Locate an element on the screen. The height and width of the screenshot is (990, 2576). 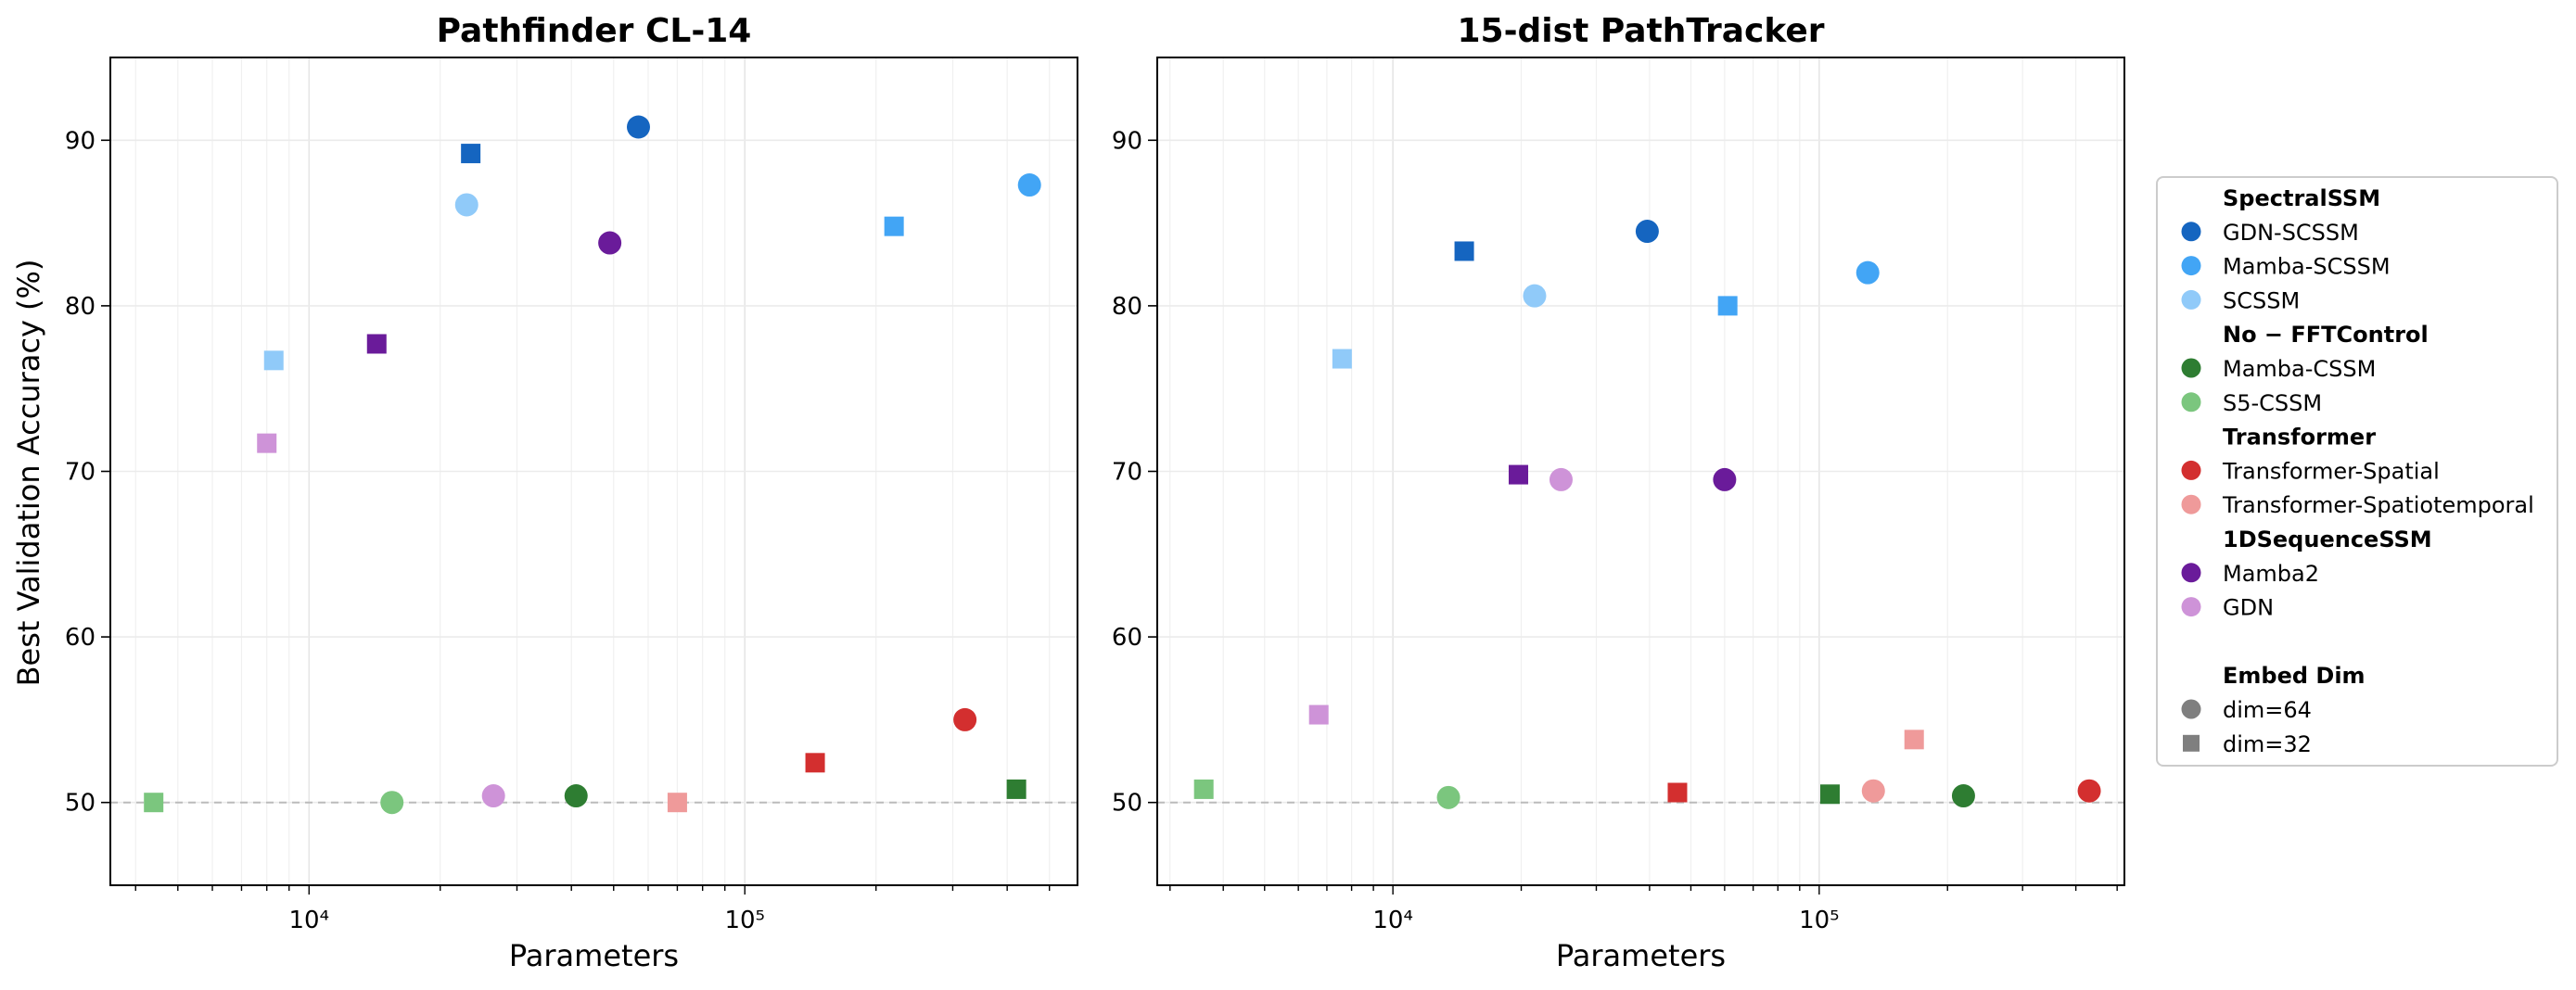
legend-header-spectralssm: SpectralSSM is located at coordinates (2301, 198).